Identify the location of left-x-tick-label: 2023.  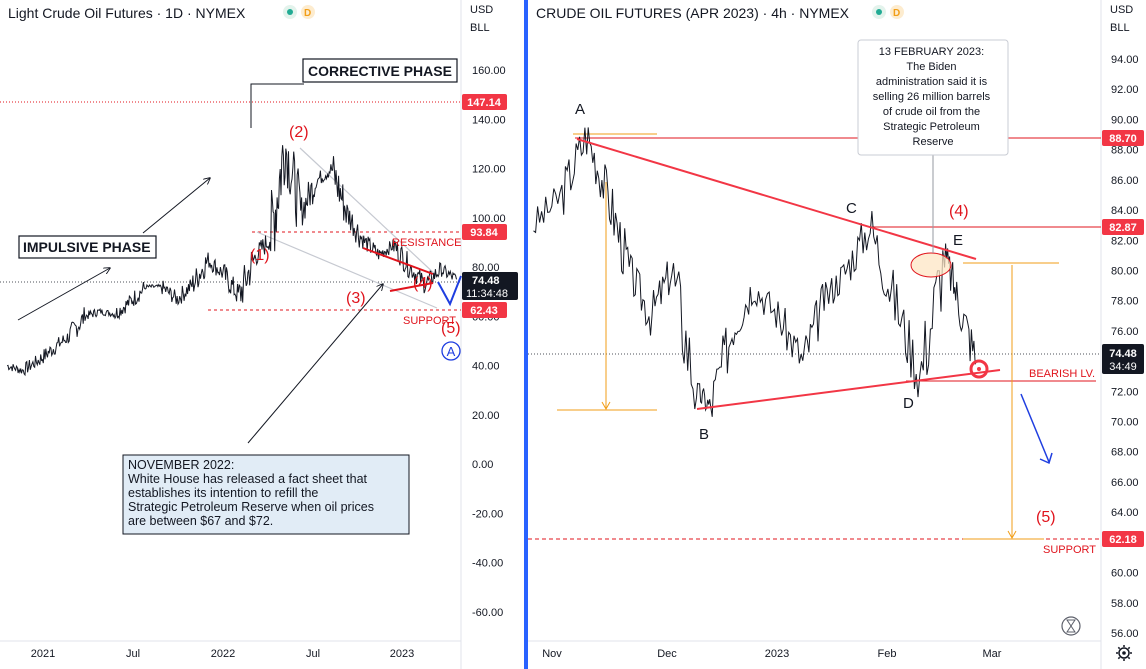
(402, 654).